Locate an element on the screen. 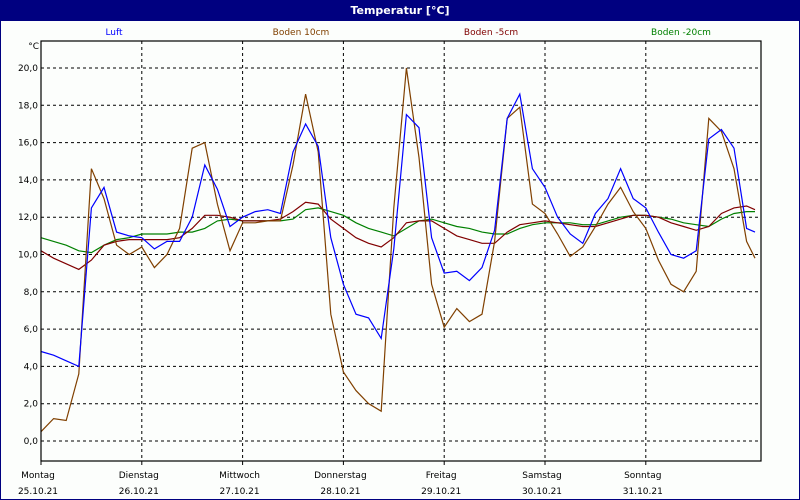 The image size is (800, 500). window-title: Temperatur [°C] is located at coordinates (400, 11).